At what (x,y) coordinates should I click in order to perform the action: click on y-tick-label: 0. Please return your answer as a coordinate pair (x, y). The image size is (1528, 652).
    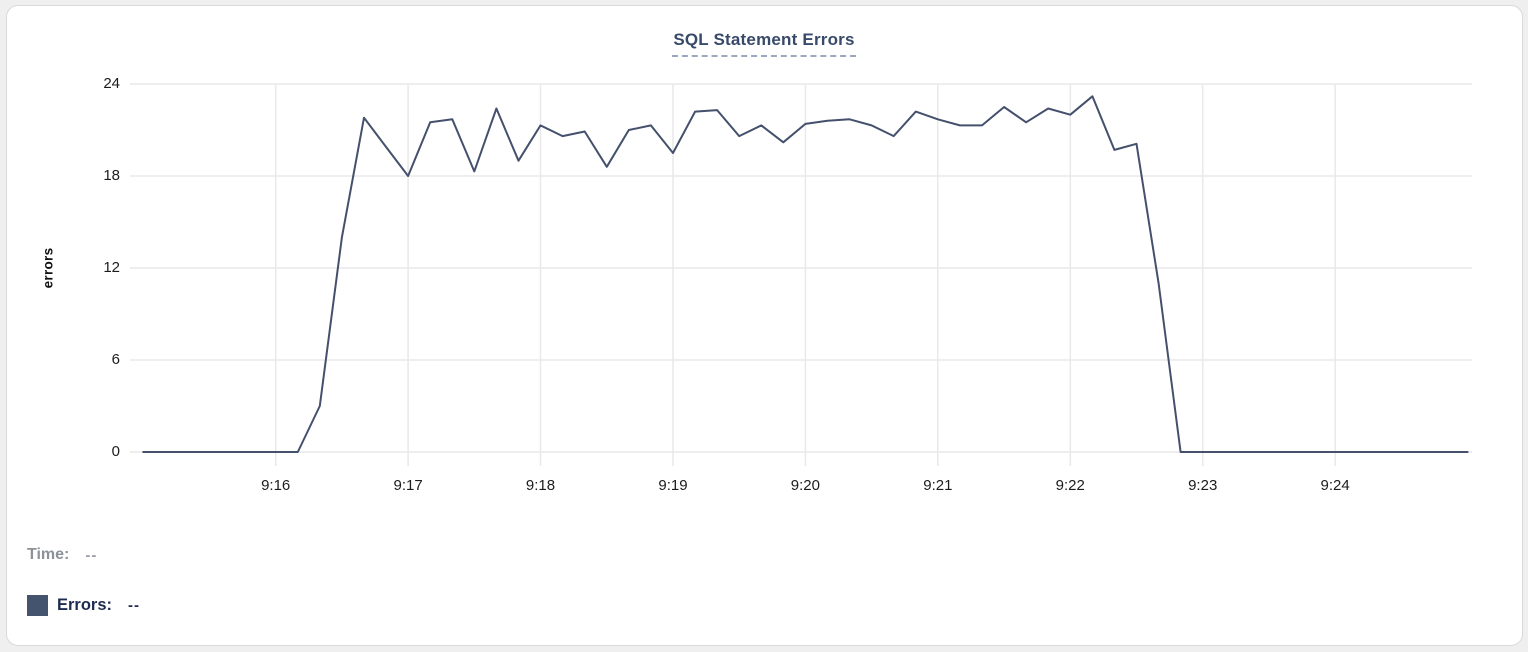
    Looking at the image, I should click on (115, 451).